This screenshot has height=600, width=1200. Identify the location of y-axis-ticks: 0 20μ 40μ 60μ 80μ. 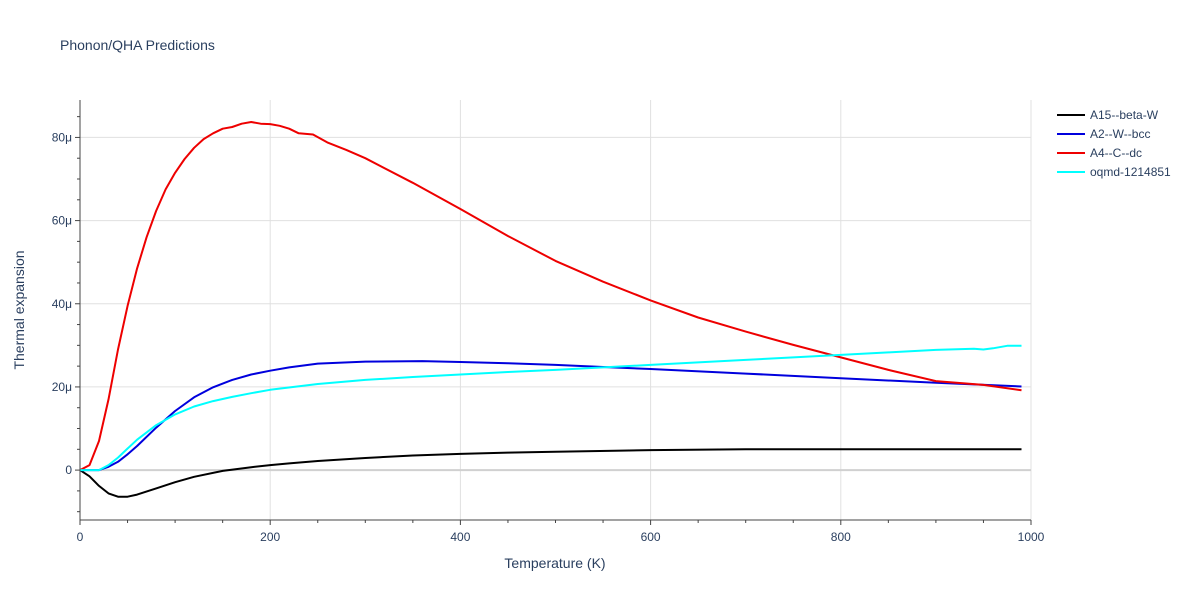
(66, 314).